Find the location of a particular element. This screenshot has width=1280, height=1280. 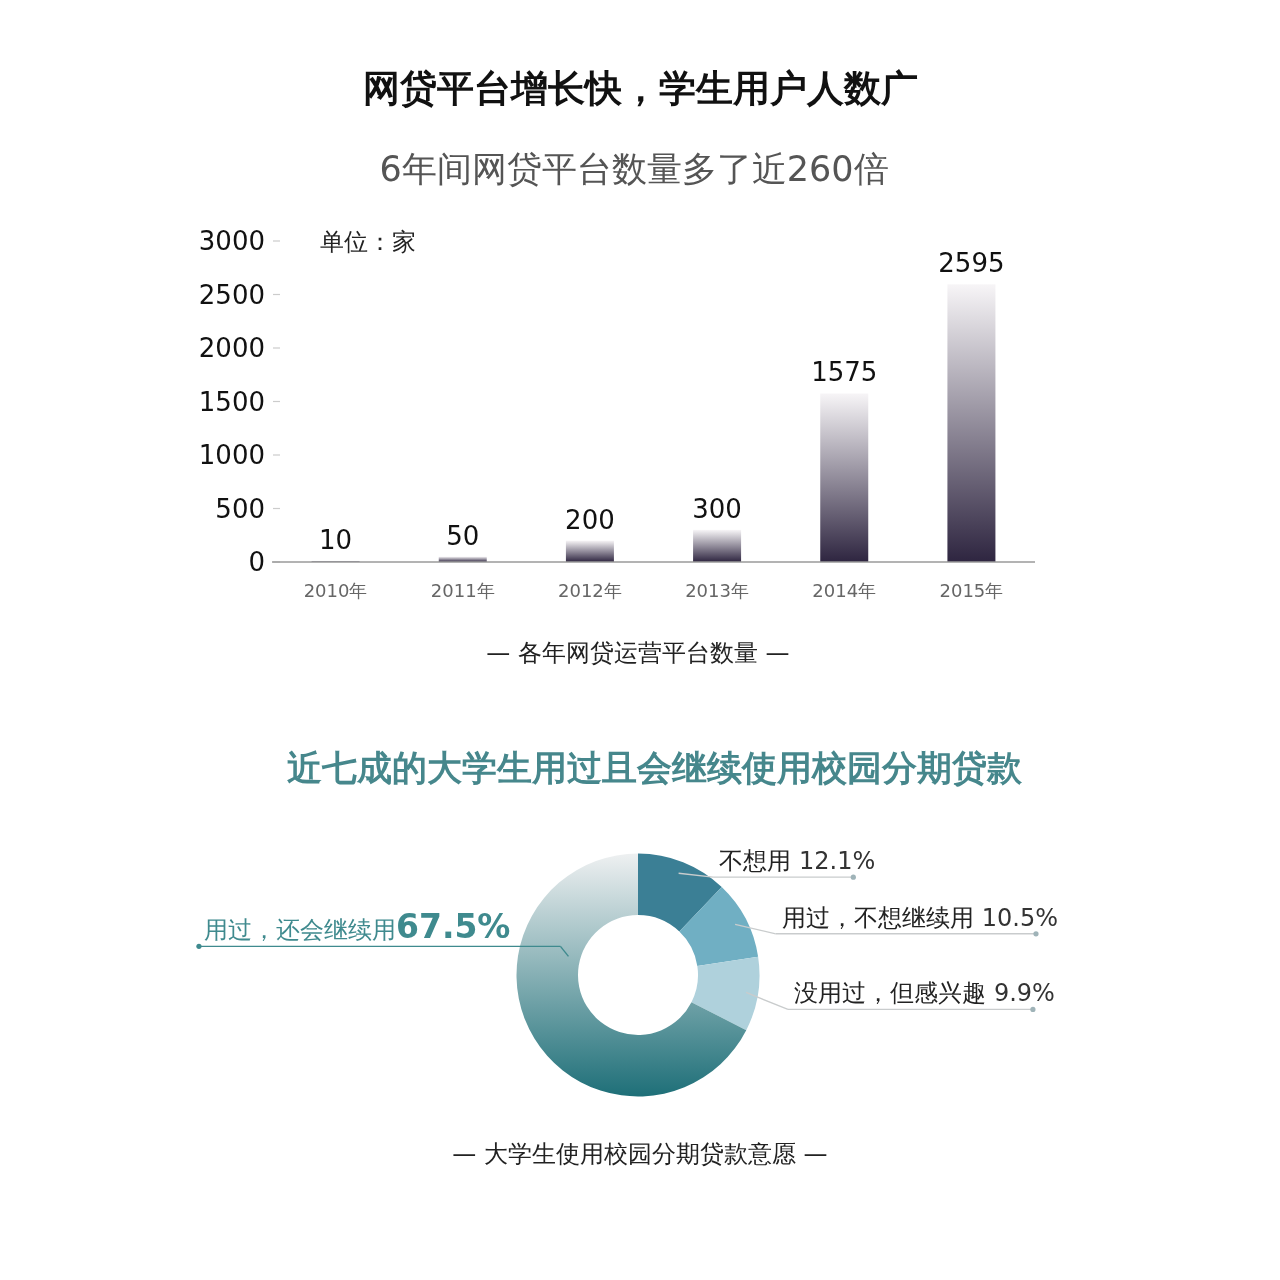

y-tick-label: 3000 is located at coordinates (231, 241).